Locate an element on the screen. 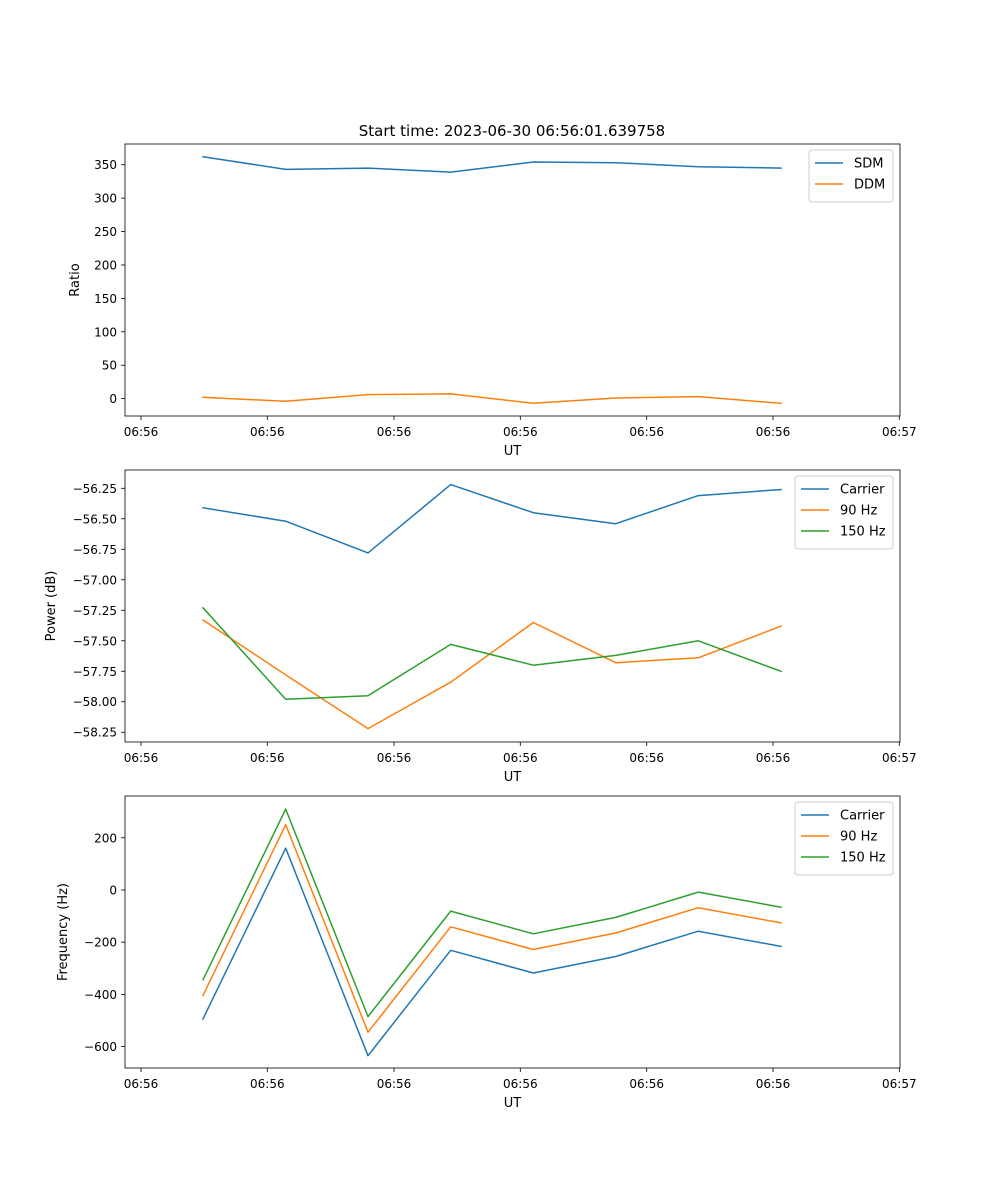 The height and width of the screenshot is (1200, 1000). y-axis-label: Power (dB) is located at coordinates (51, 606).